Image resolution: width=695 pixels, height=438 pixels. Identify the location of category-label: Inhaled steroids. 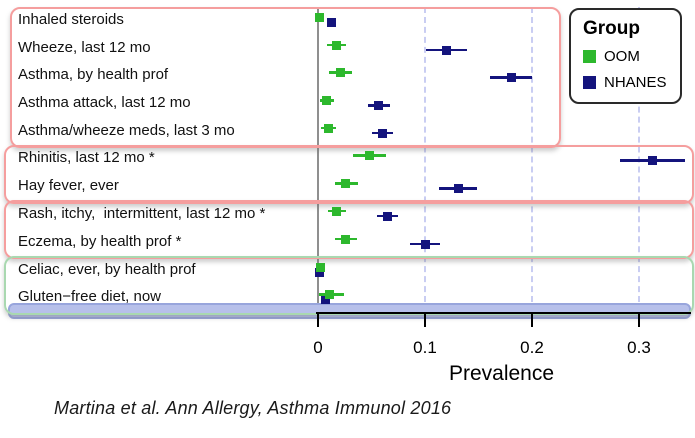
(71, 19).